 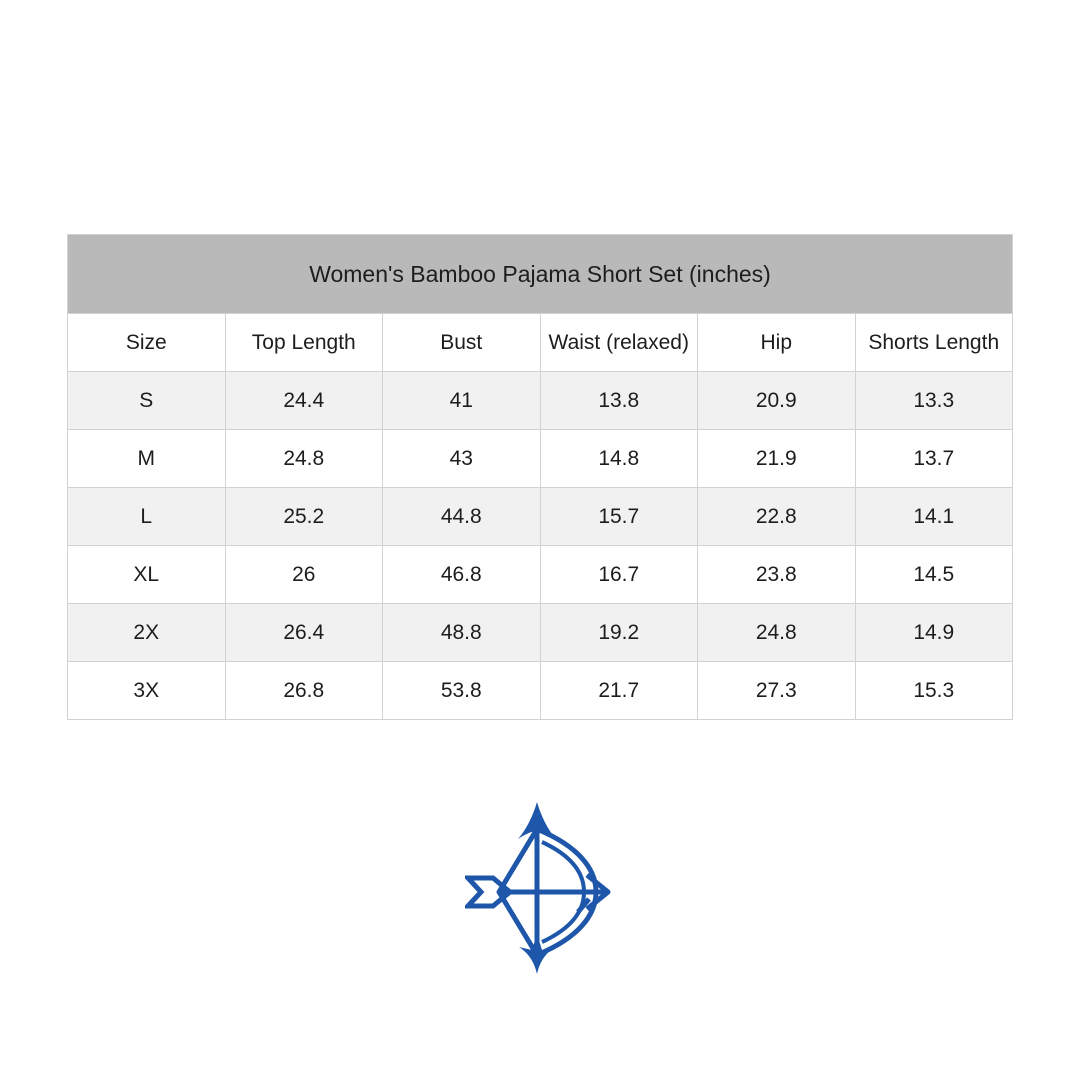 What do you see at coordinates (461, 400) in the screenshot?
I see `table-cell: 41` at bounding box center [461, 400].